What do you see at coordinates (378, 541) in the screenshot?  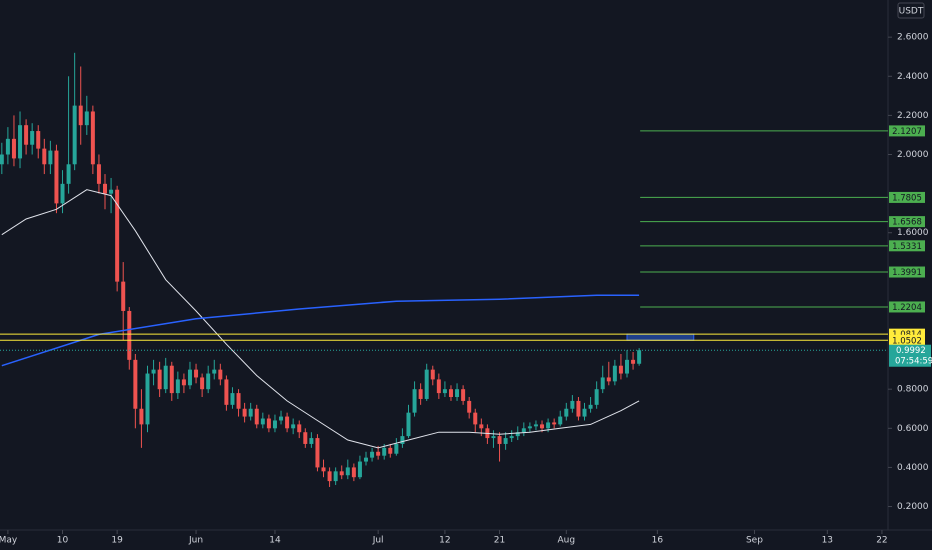 I see `x-tick-label: Jul` at bounding box center [378, 541].